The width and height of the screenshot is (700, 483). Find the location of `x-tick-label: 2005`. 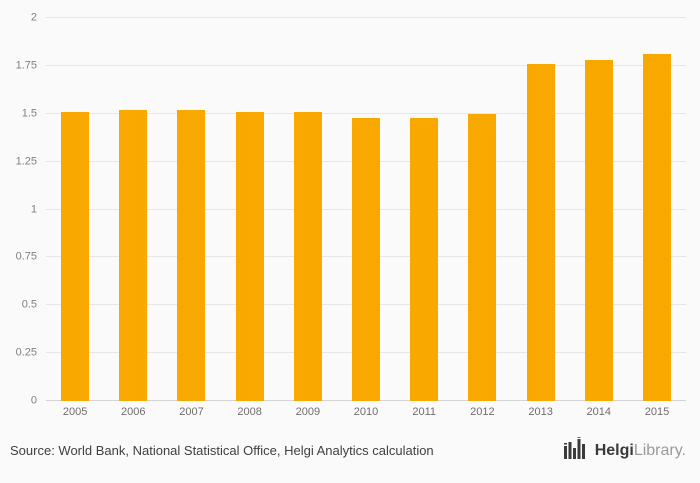

x-tick-label: 2005 is located at coordinates (75, 412).